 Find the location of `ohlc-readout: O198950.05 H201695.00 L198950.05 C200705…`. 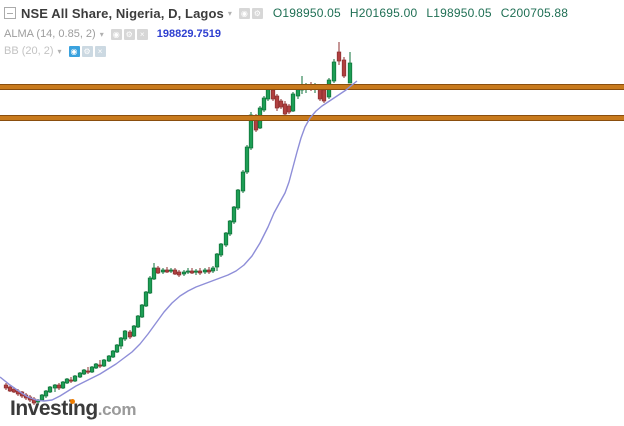

ohlc-readout: O198950.05 H201695.00 L198950.05 C200705… is located at coordinates (420, 13).